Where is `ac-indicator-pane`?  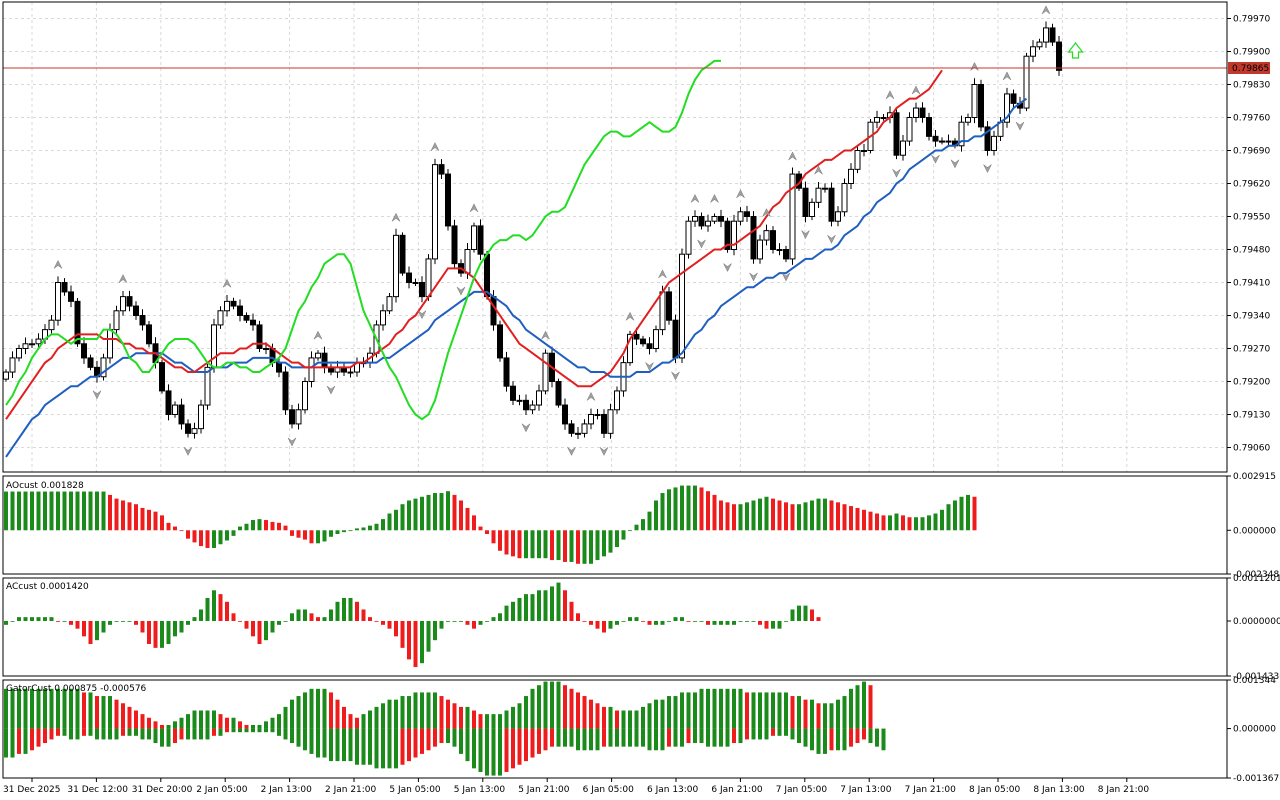
ac-indicator-pane is located at coordinates (412, 625).